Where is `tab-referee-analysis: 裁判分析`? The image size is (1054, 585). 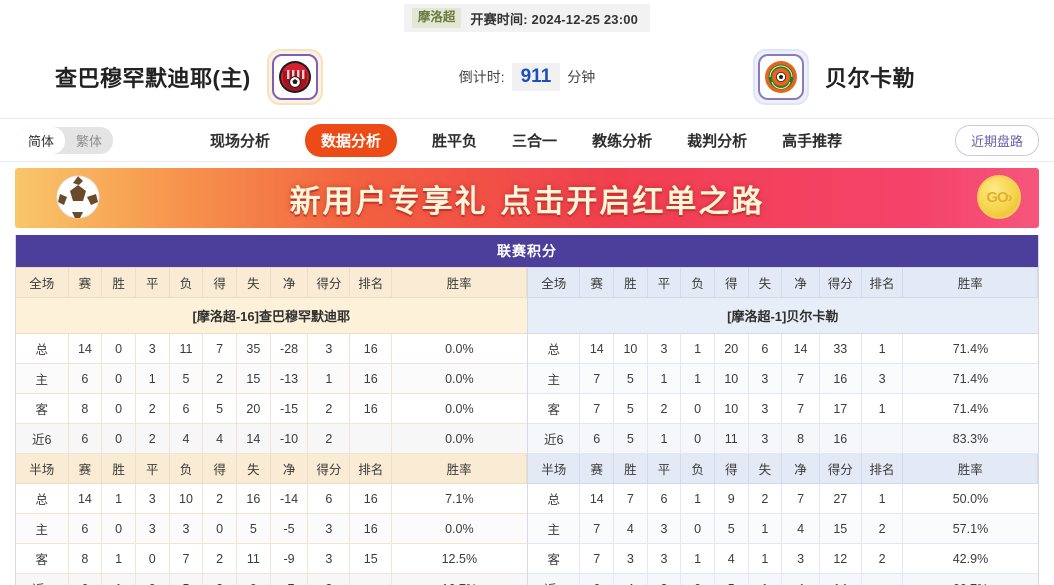 tab-referee-analysis: 裁判分析 is located at coordinates (717, 141).